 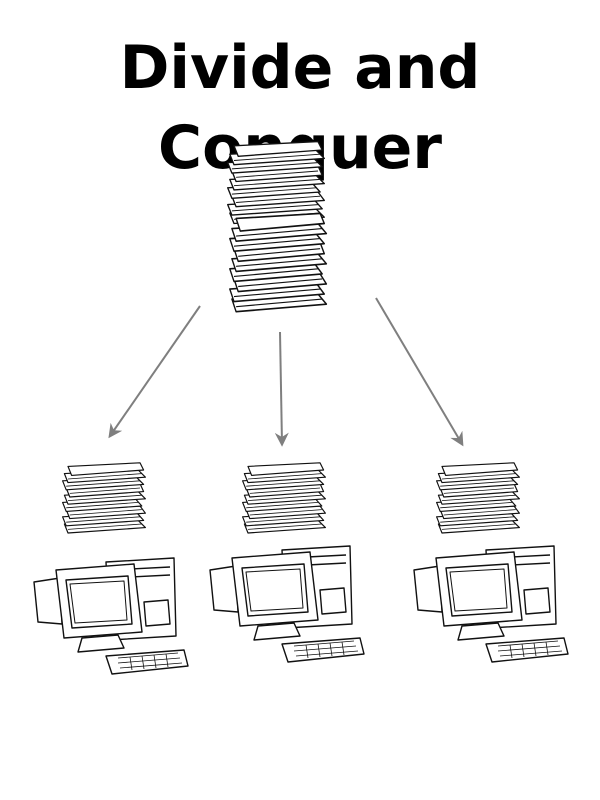 I want to click on arrow-left, so click(x=154, y=372).